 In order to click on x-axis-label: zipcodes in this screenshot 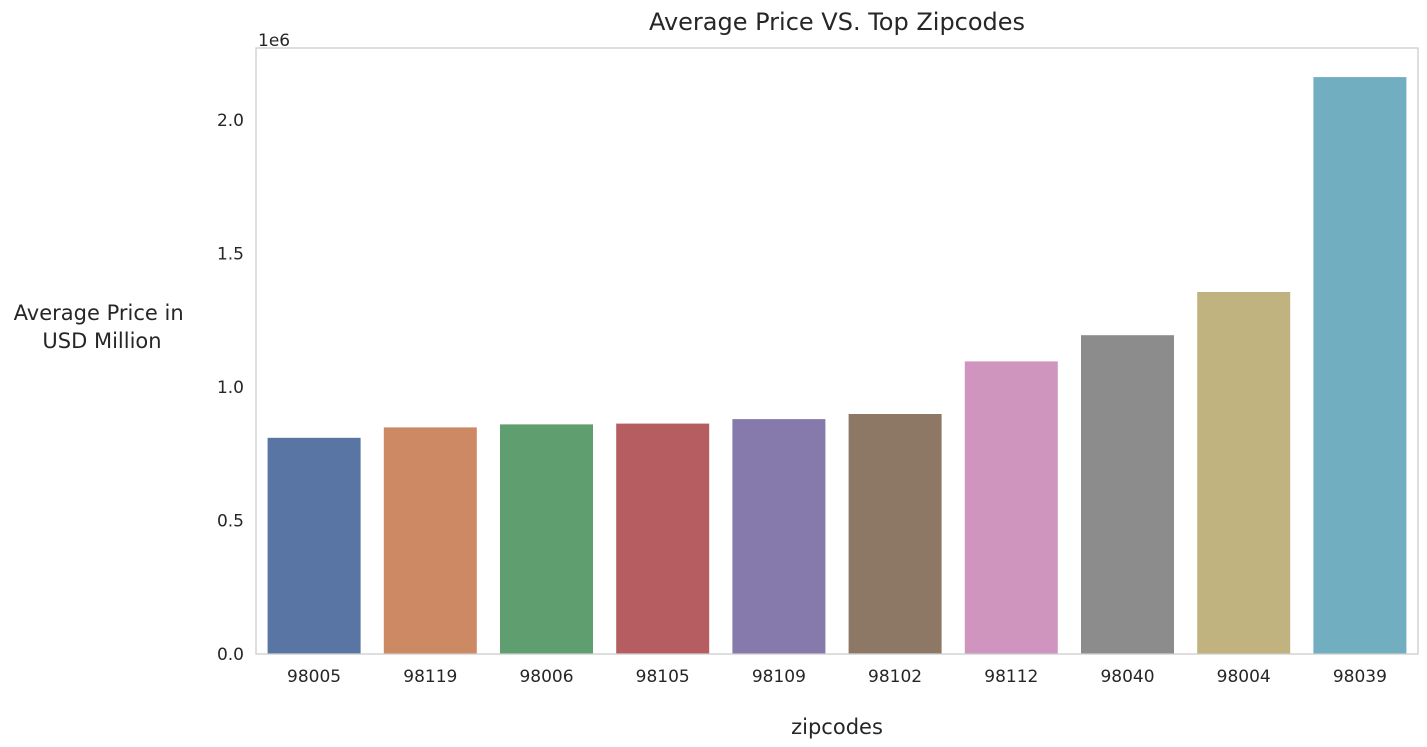, I will do `click(837, 727)`.